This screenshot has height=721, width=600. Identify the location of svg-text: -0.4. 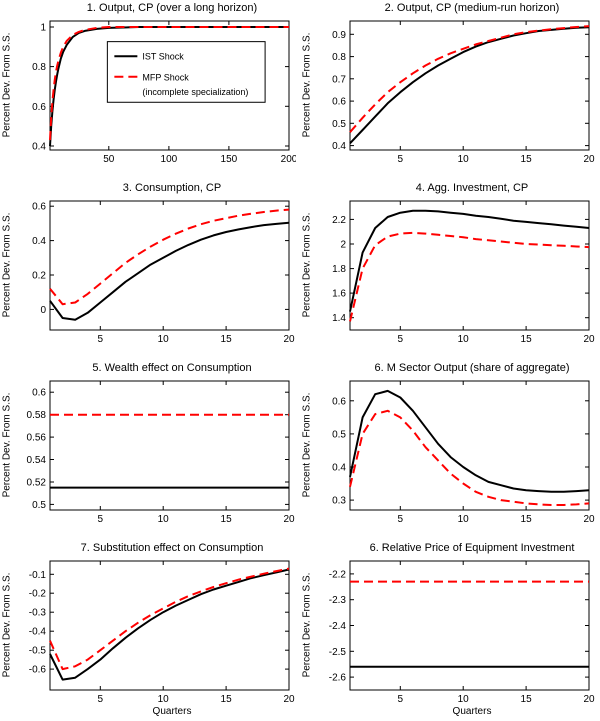
(38, 632).